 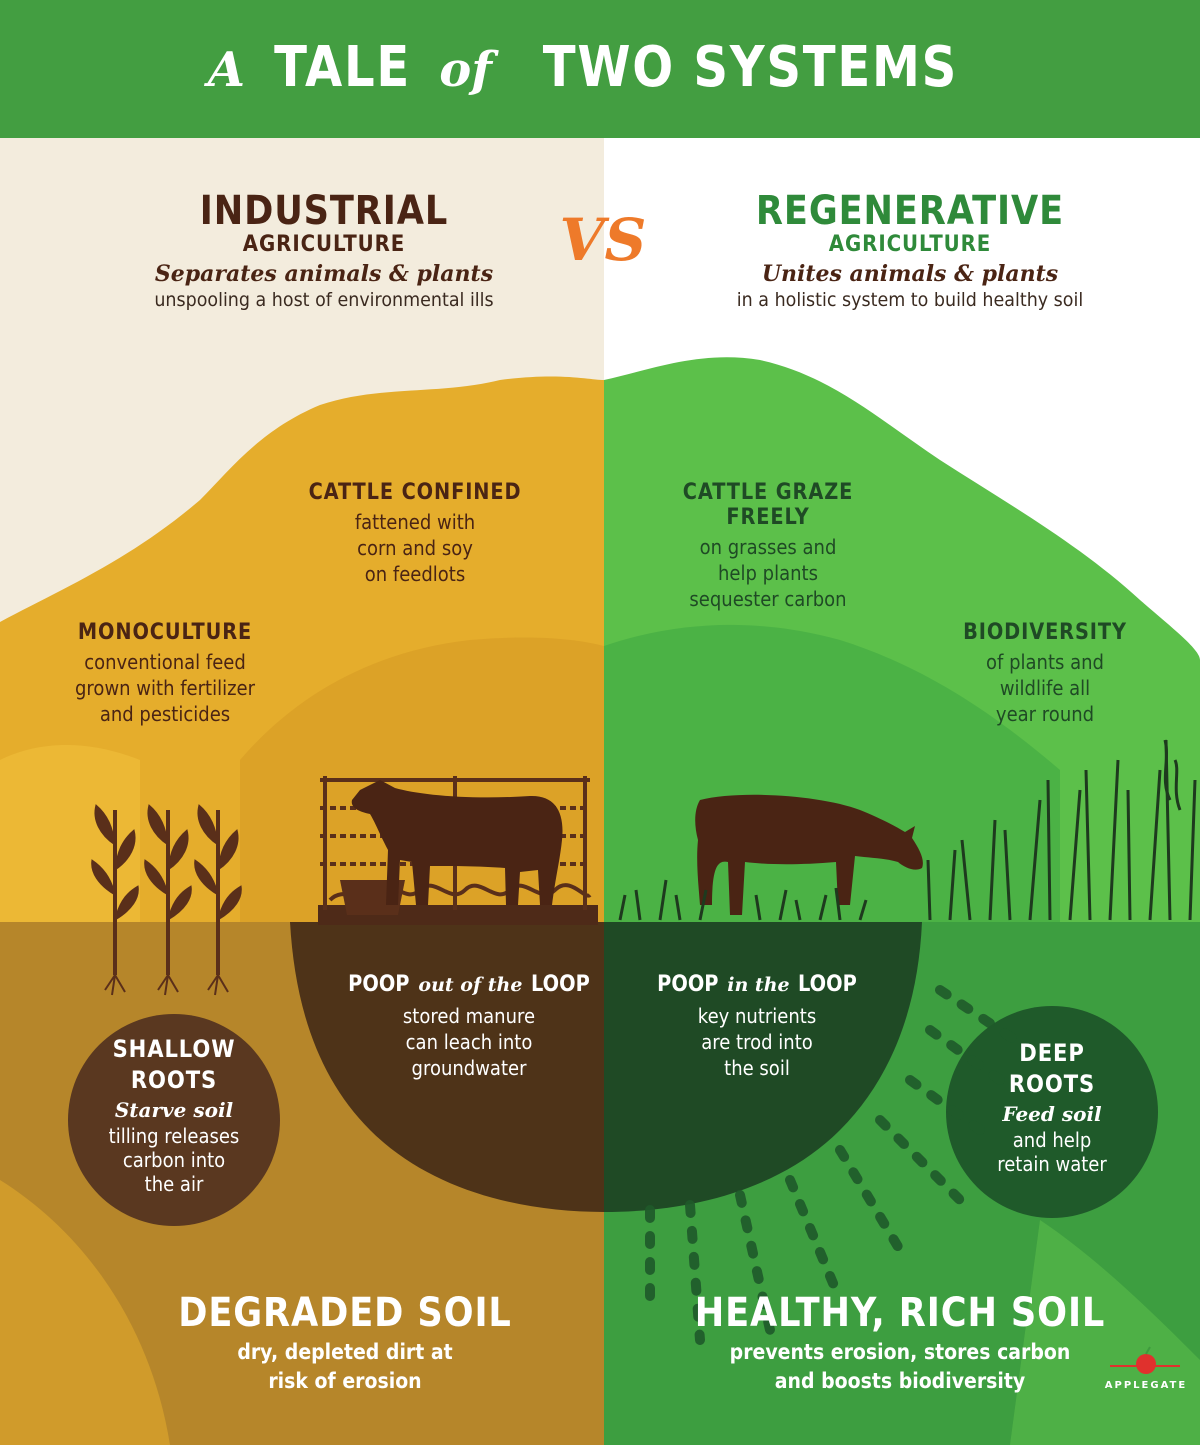 What do you see at coordinates (457, 842) in the screenshot?
I see `confined-cow-silhouette` at bounding box center [457, 842].